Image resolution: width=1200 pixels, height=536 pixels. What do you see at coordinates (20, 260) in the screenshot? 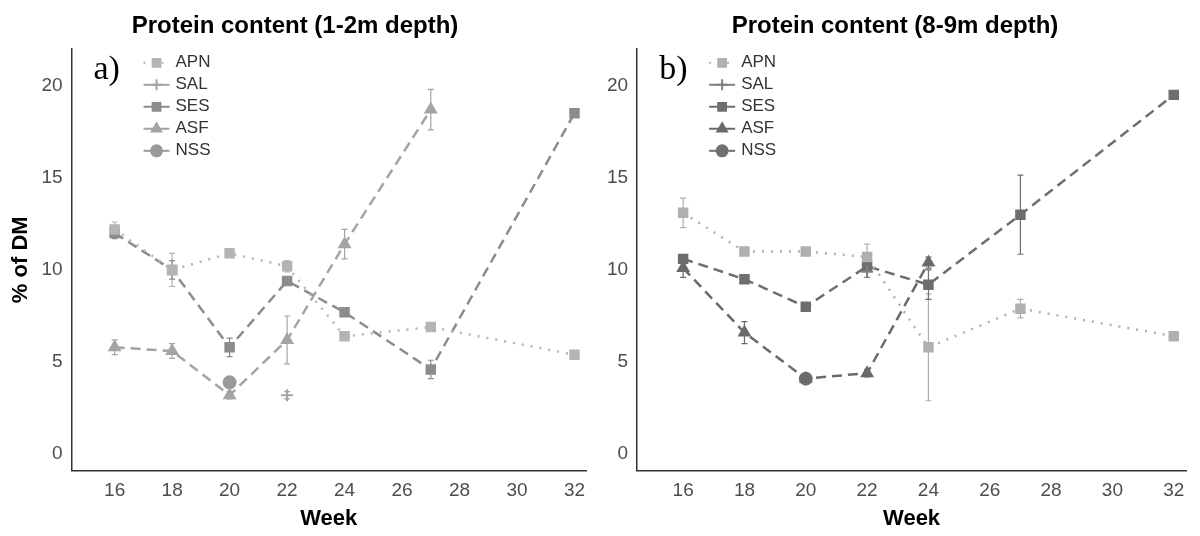
I see `y-axis-title: % of DM` at bounding box center [20, 260].